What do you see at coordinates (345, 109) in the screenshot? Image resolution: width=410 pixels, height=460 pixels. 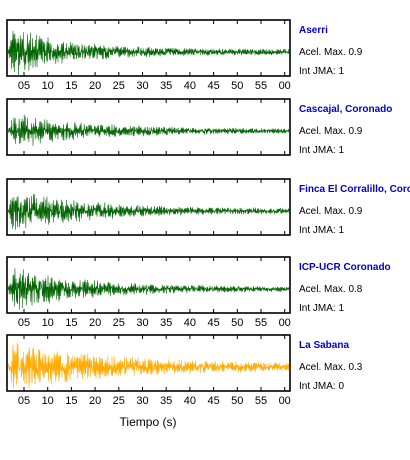 I see `station-name: Cascajal, Coronado` at bounding box center [345, 109].